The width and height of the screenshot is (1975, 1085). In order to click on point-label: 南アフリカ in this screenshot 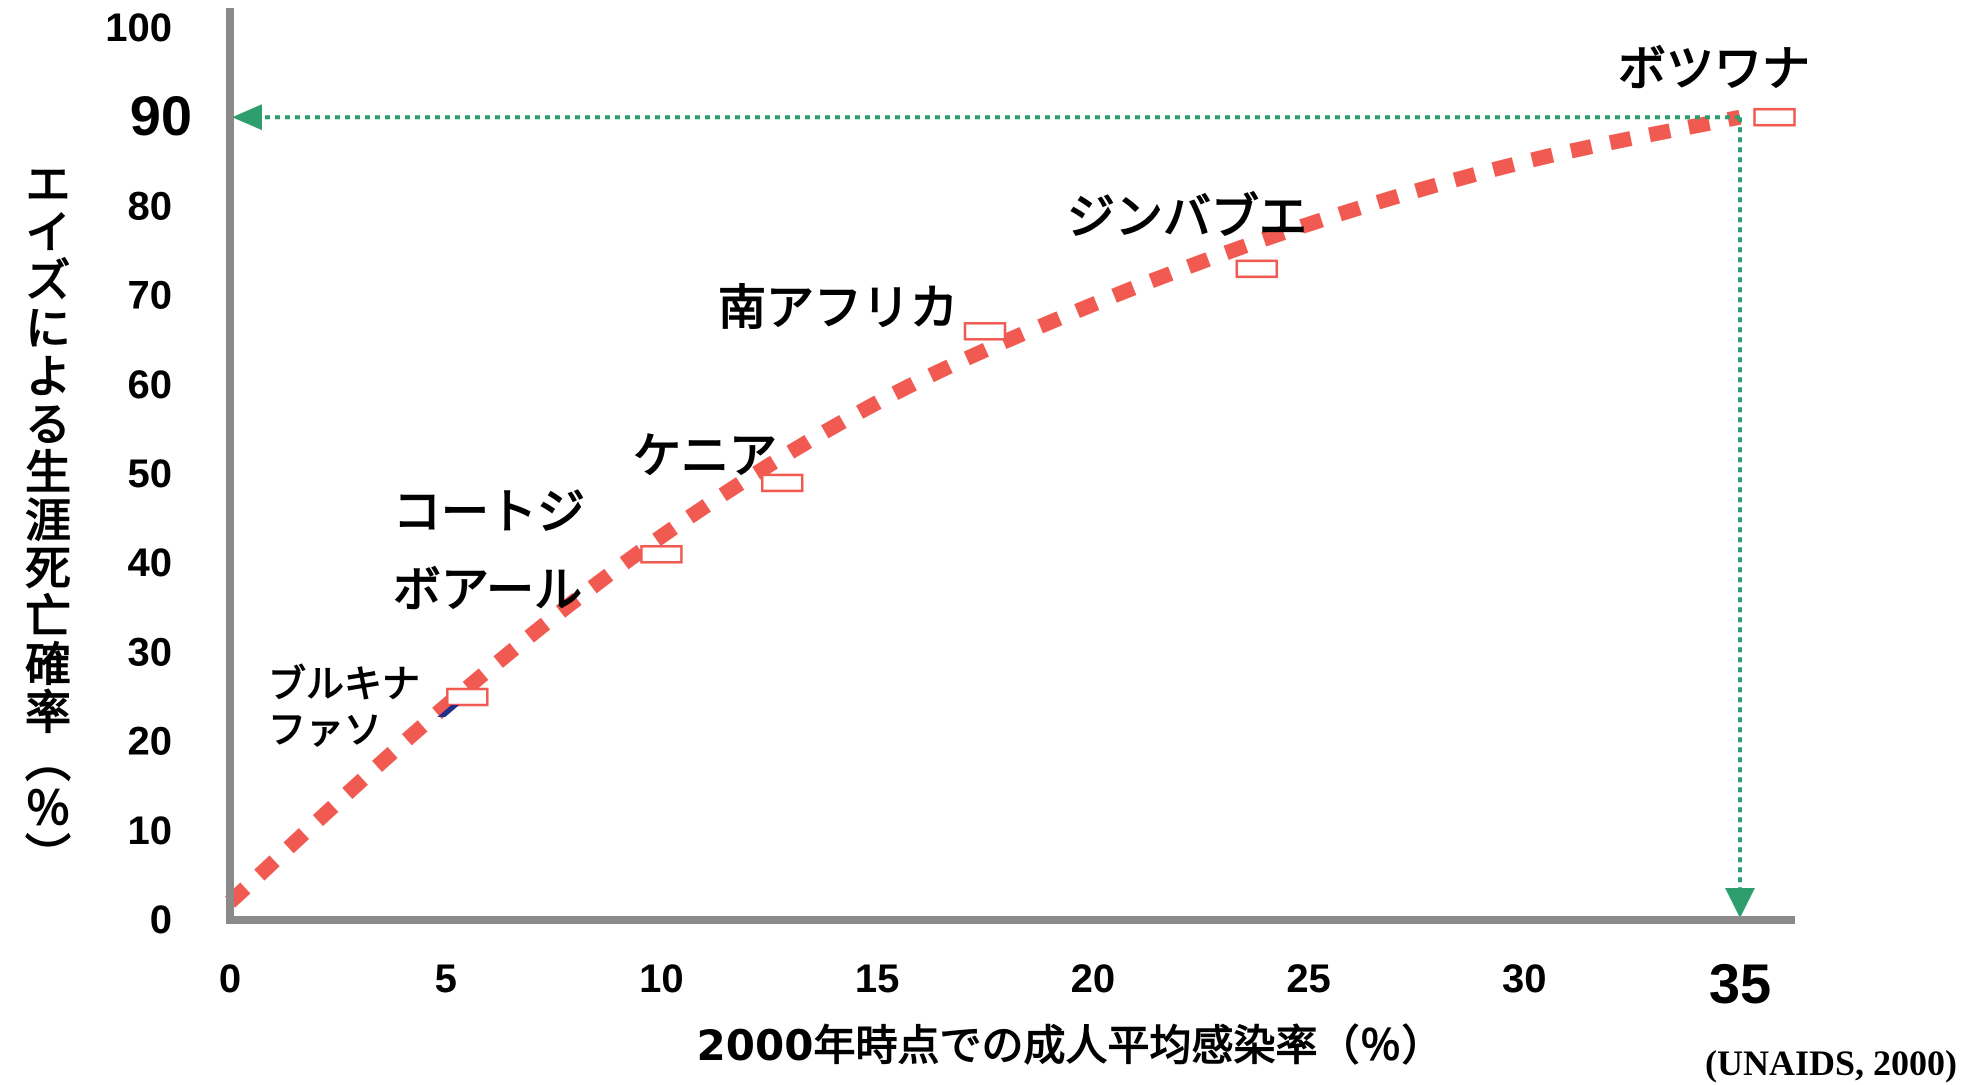, I will do `click(838, 308)`.